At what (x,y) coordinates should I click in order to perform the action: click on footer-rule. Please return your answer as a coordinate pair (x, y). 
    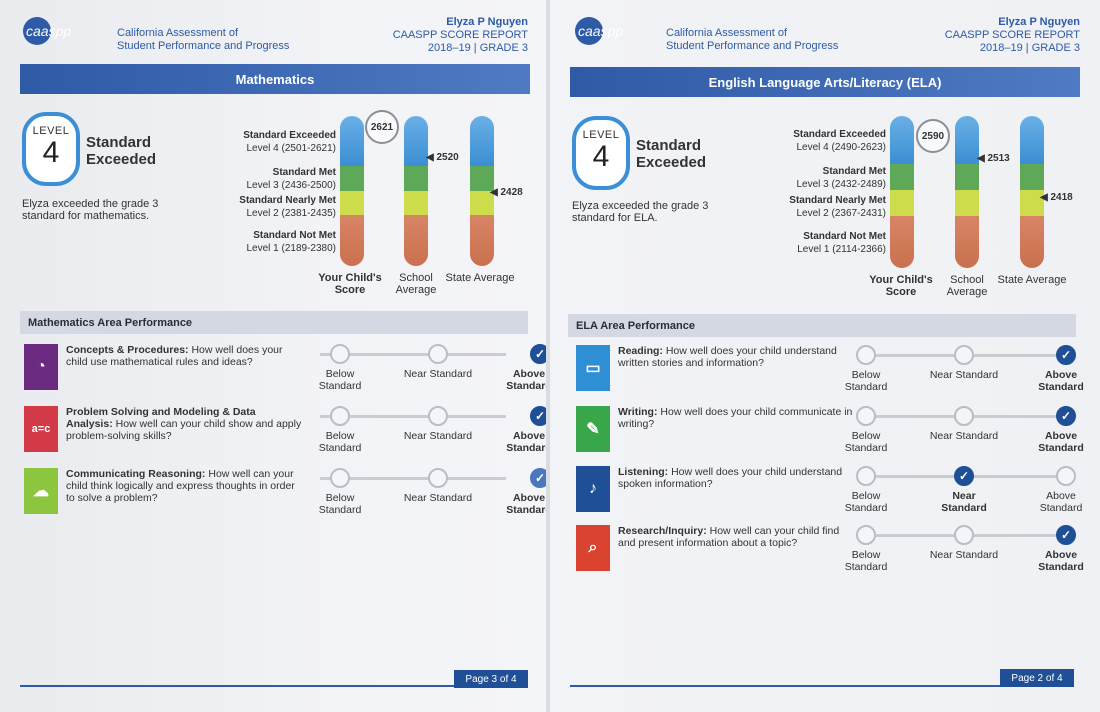
    Looking at the image, I should click on (785, 686).